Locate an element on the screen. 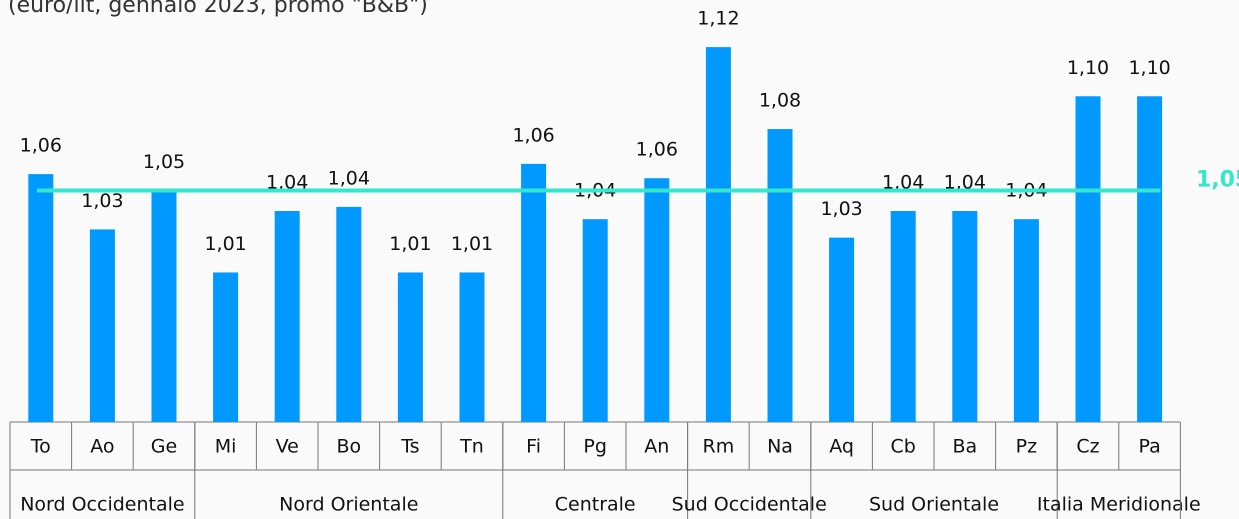 The height and width of the screenshot is (519, 1239). x-tick-label: Ge is located at coordinates (164, 447).